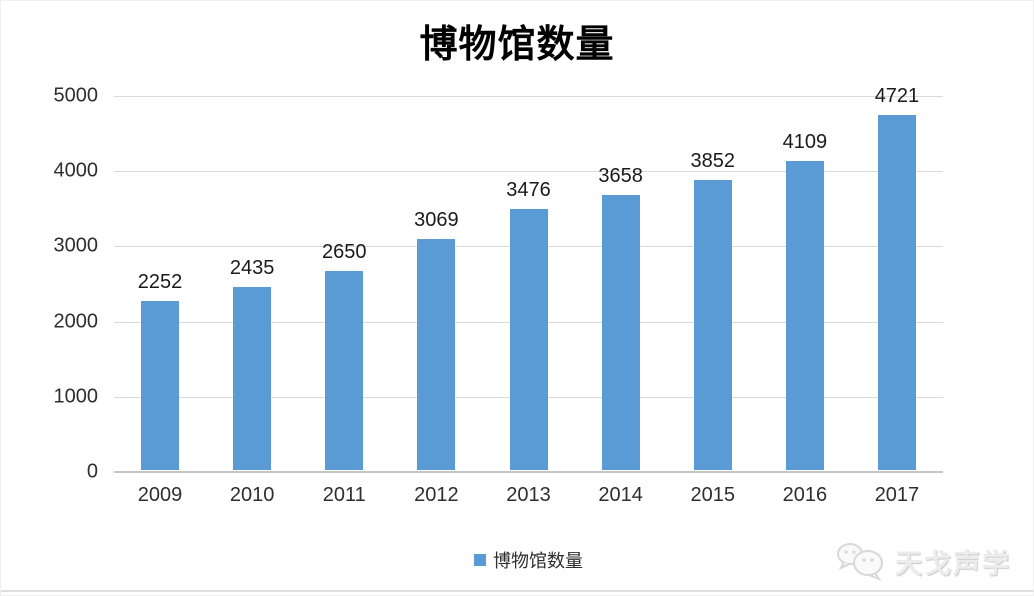  Describe the element at coordinates (712, 161) in the screenshot. I see `bar-value-label: 3852` at that location.